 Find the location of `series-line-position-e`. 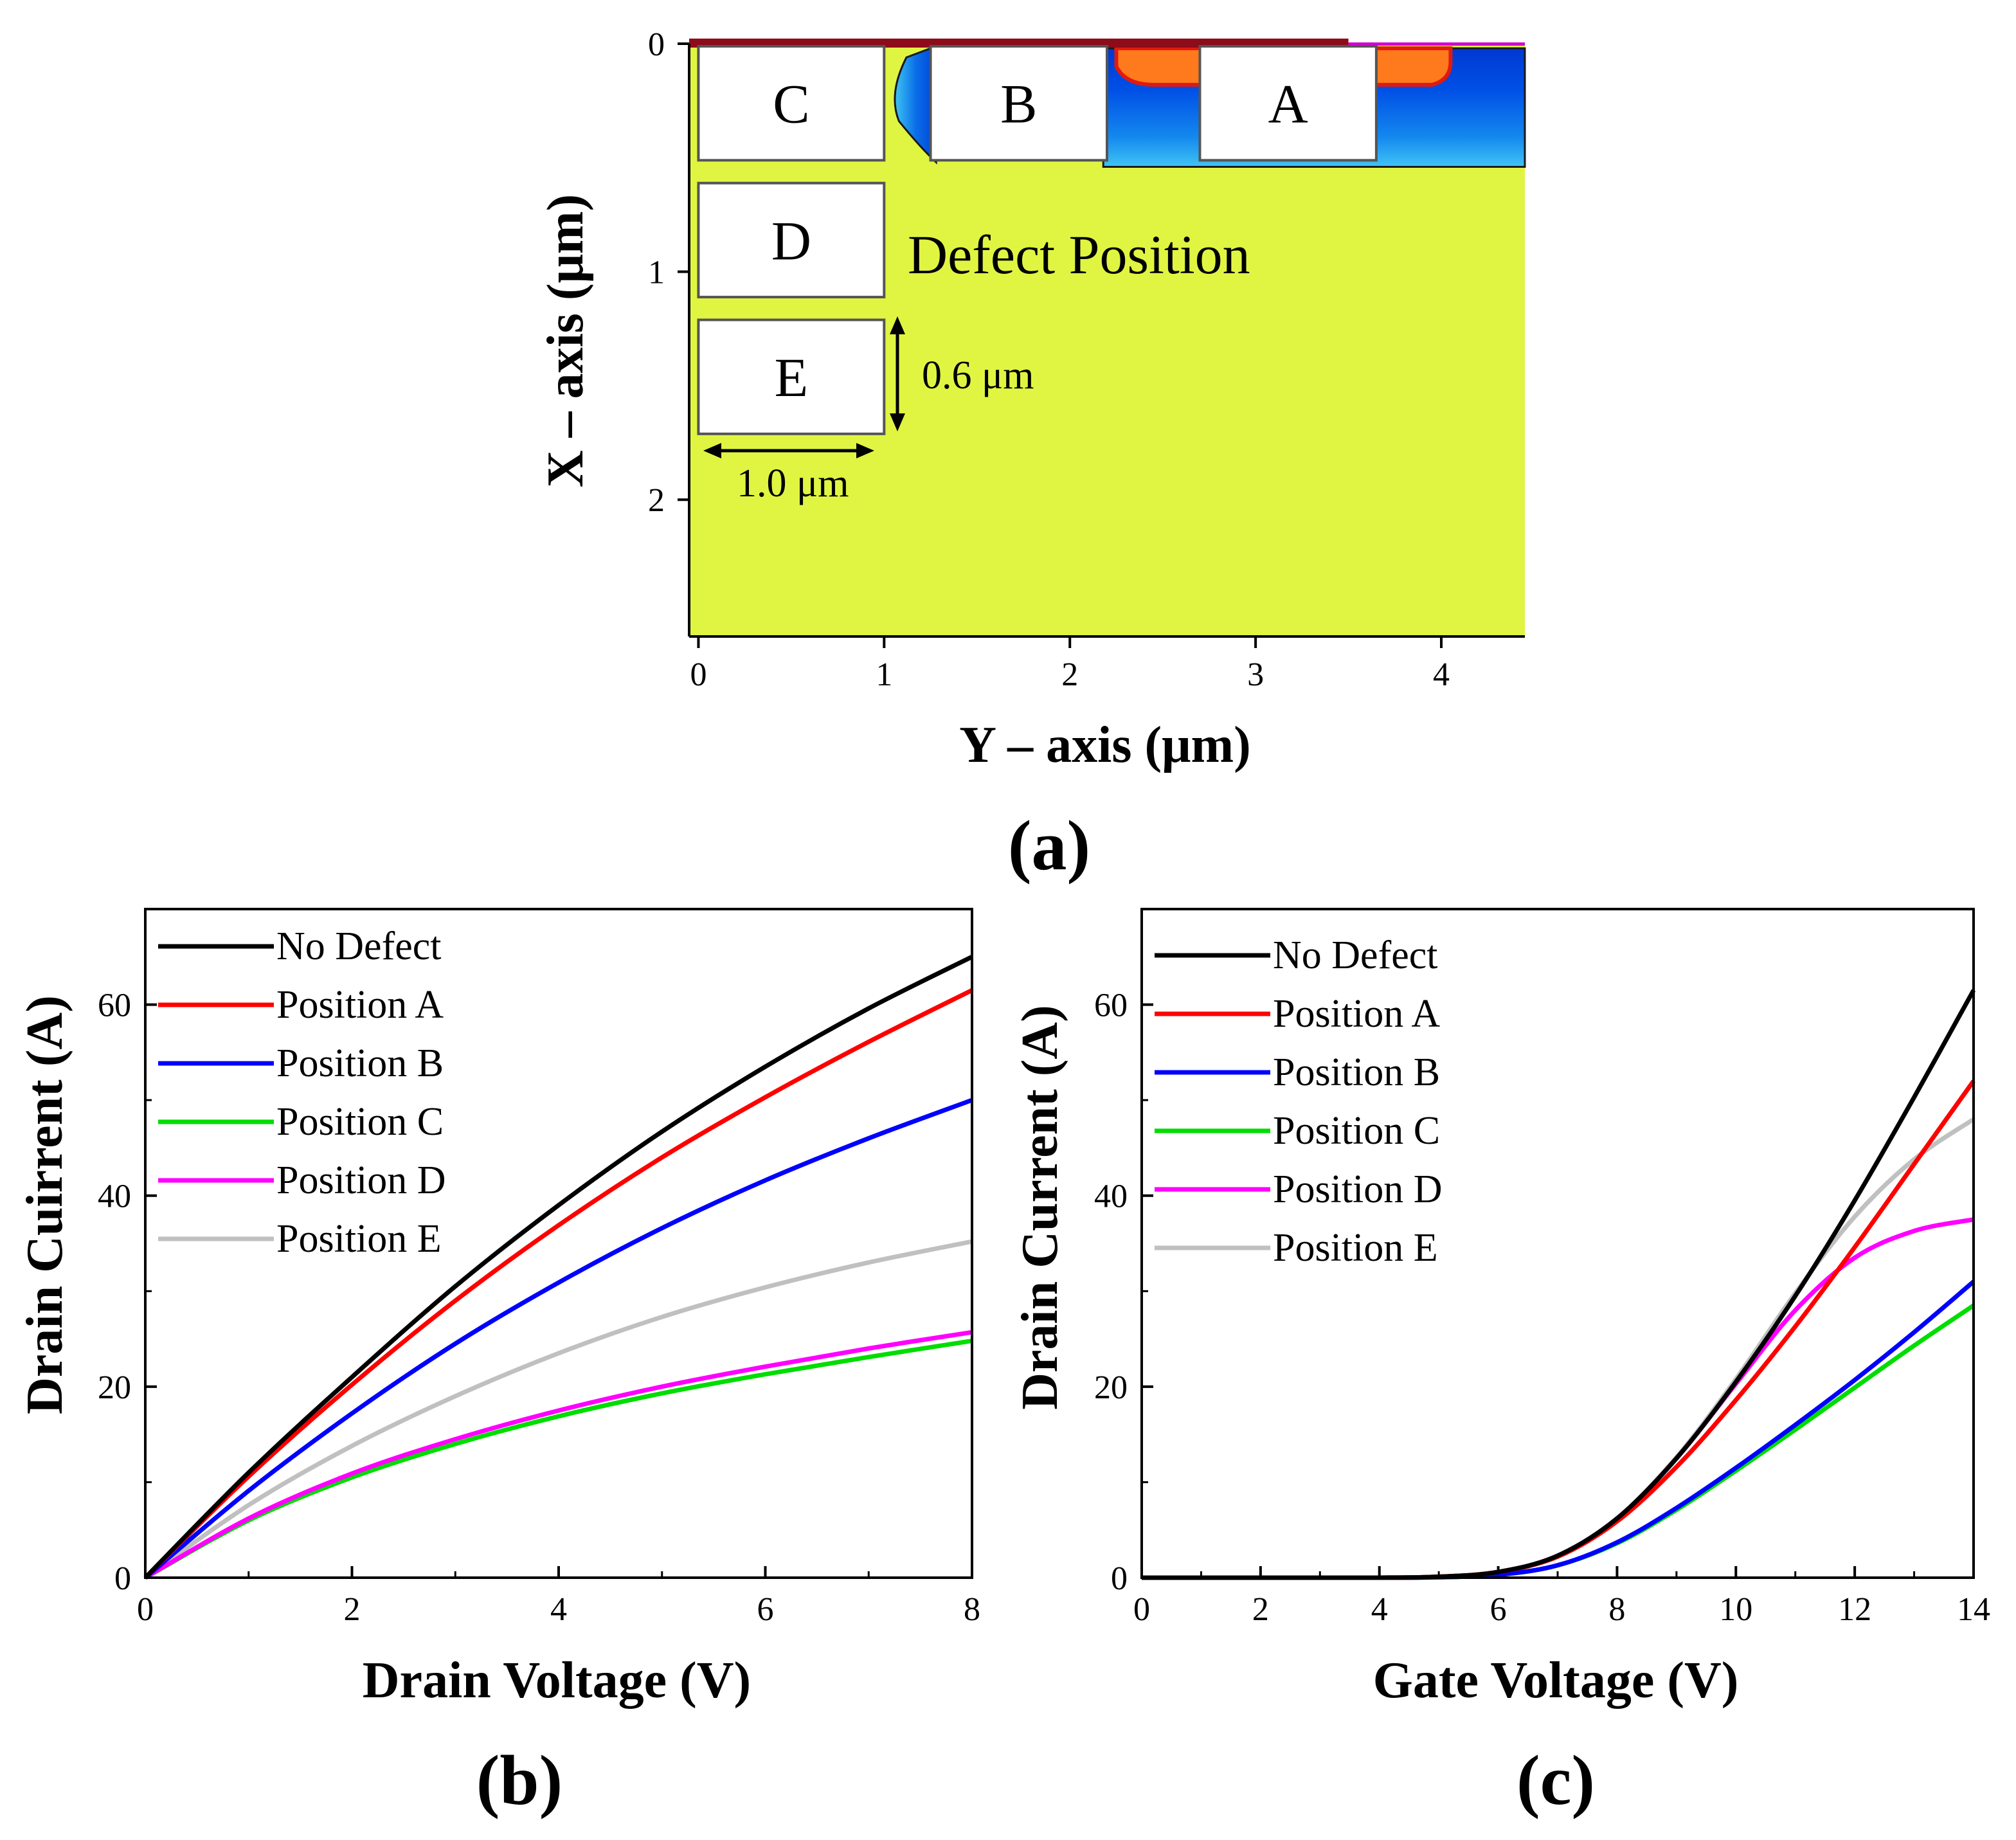

series-line-position-e is located at coordinates (558, 1409).